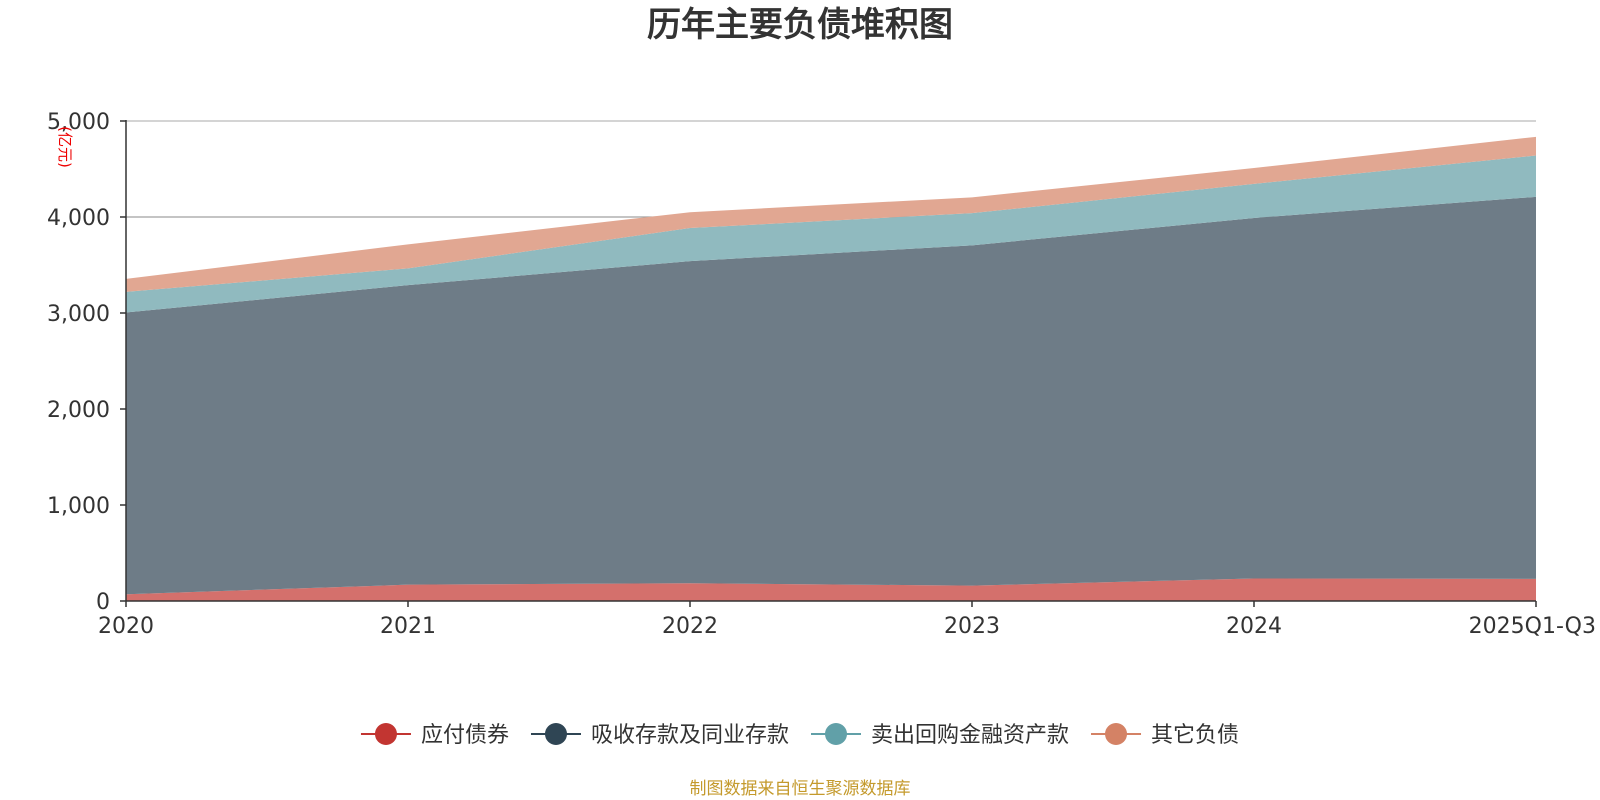  I want to click on legend-label-1: 吸收存款及同业存款, so click(690, 735).